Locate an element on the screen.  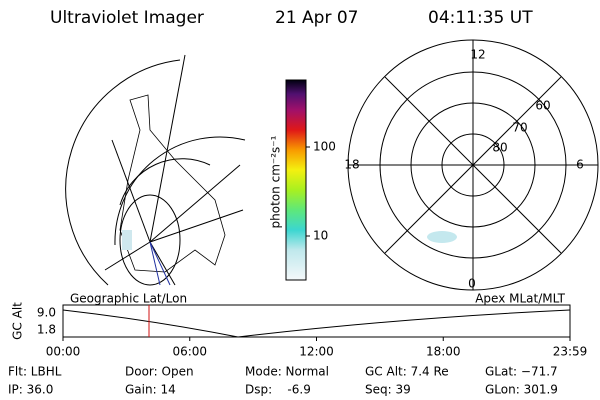
mlt-label: 18 is located at coordinates (351, 165).